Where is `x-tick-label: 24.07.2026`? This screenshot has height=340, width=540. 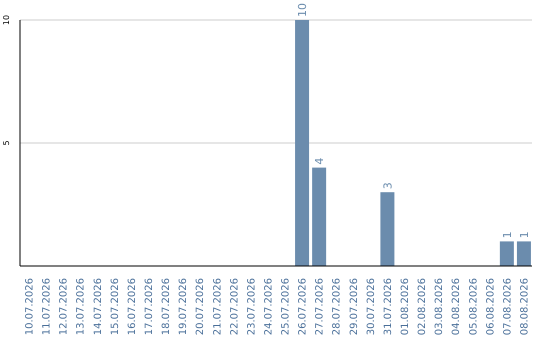
x-tick-label: 24.07.2026 is located at coordinates (268, 307).